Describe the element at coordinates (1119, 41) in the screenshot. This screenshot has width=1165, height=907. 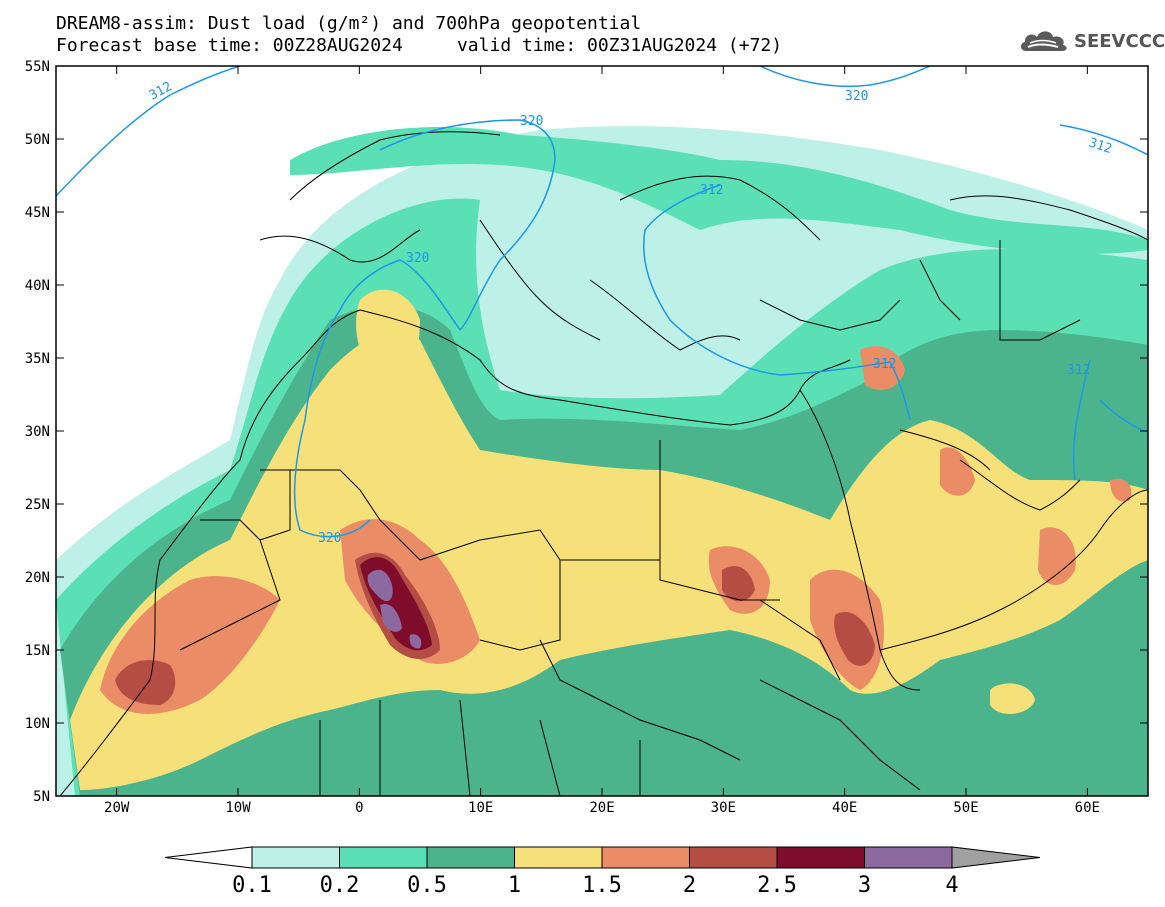
I see `logo-text: SEEVCCC` at that location.